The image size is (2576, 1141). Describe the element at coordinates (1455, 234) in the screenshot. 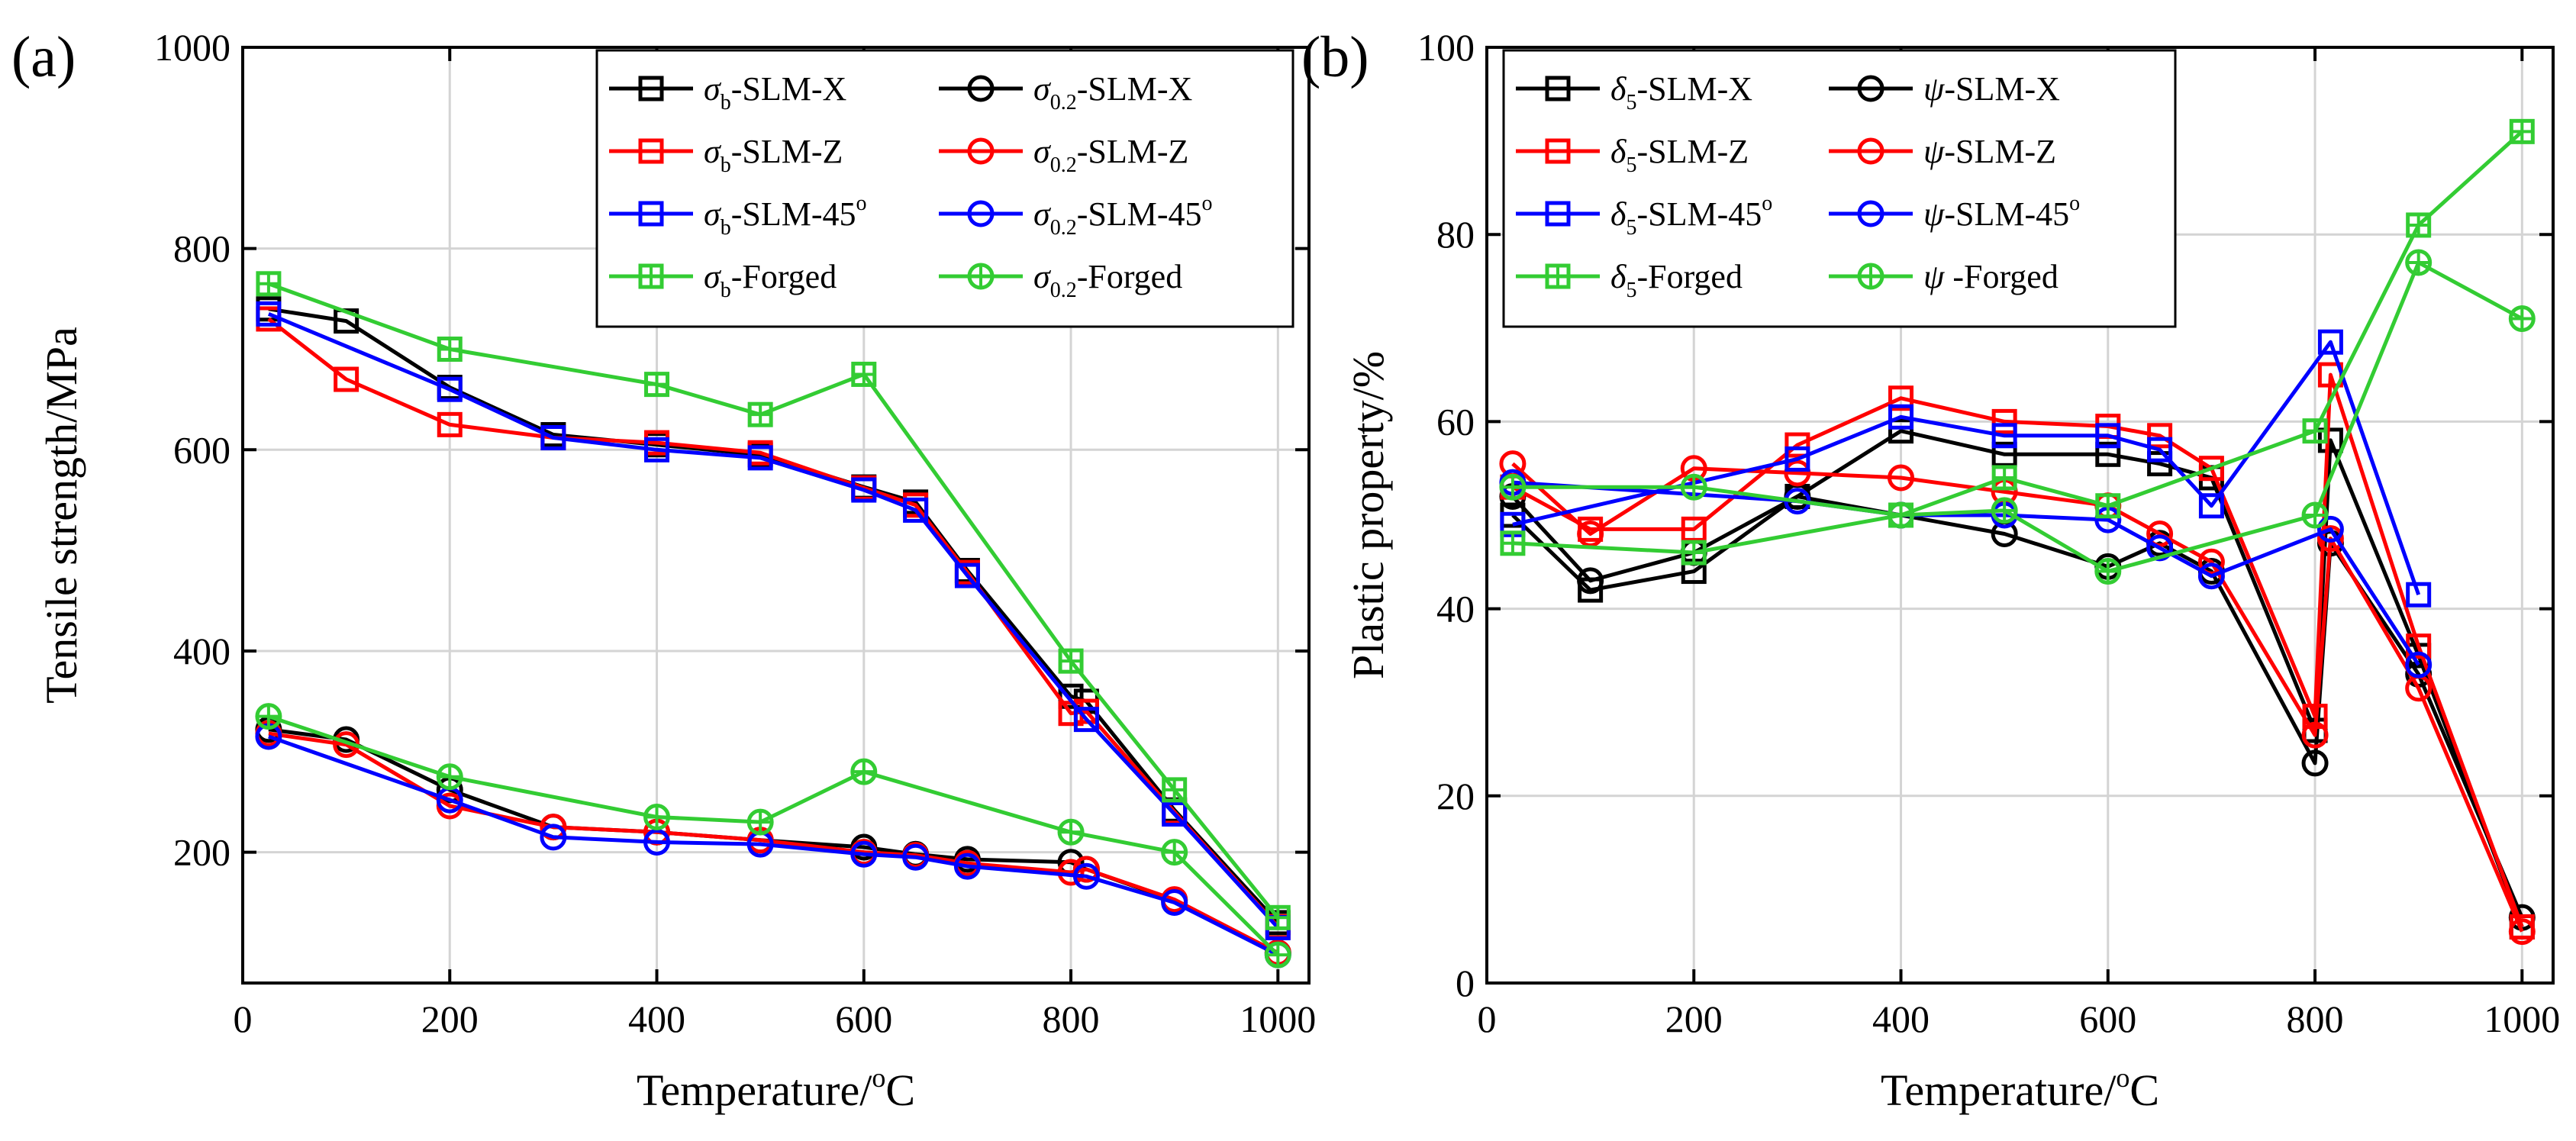

I see `y-tick-label: 80` at that location.